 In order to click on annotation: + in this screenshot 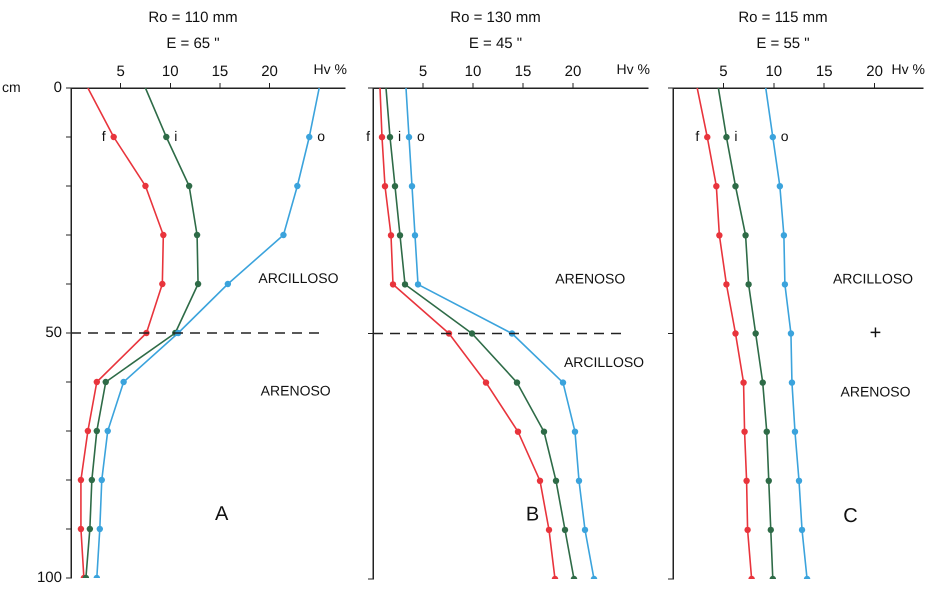, I will do `click(876, 333)`.